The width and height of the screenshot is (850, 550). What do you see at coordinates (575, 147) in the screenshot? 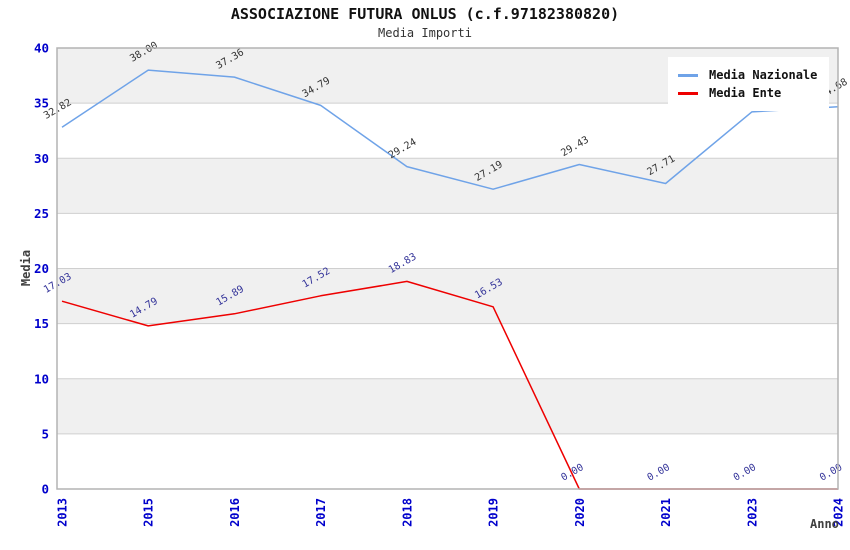
I see `data-label: 29.43` at bounding box center [575, 147].